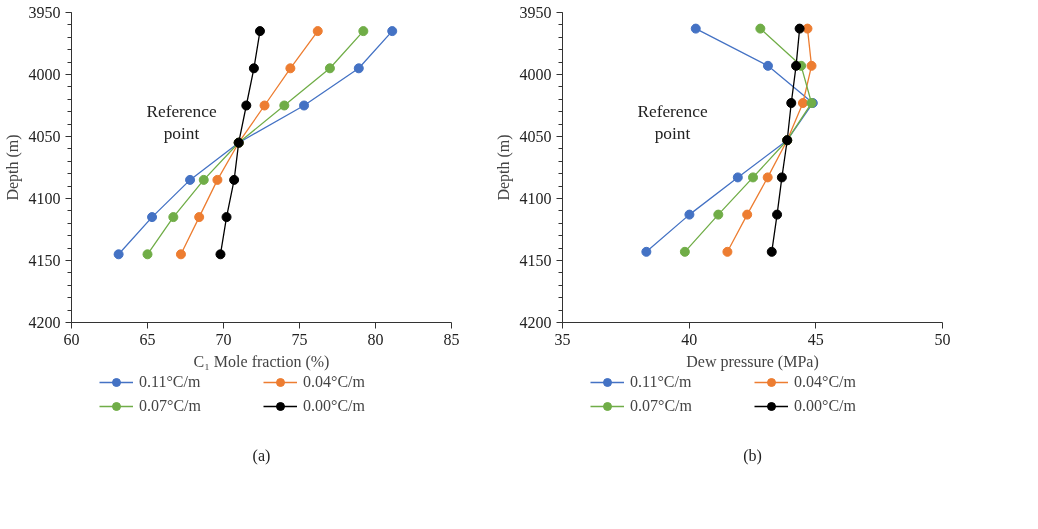 Image resolution: width=1038 pixels, height=529 pixels. What do you see at coordinates (689, 339) in the screenshot?
I see `x-tick-label: 40` at bounding box center [689, 339].